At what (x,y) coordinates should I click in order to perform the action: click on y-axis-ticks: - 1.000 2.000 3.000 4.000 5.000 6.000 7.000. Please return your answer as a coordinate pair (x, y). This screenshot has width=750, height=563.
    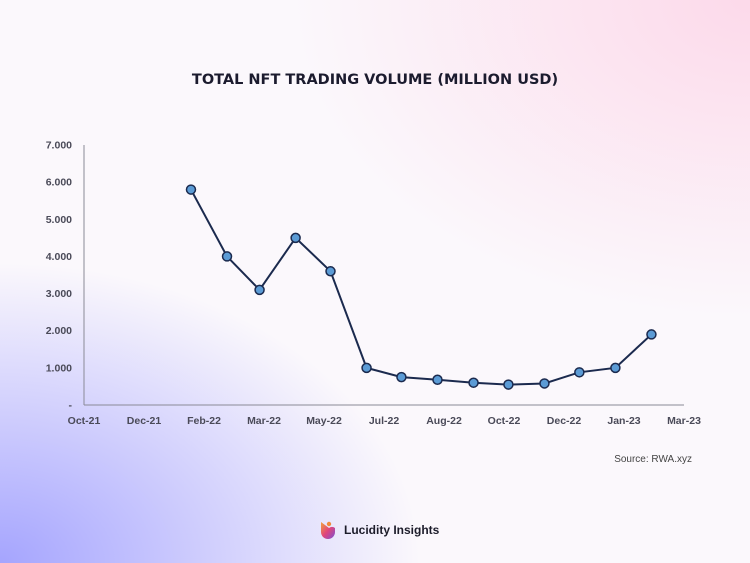
    Looking at the image, I should click on (59, 276).